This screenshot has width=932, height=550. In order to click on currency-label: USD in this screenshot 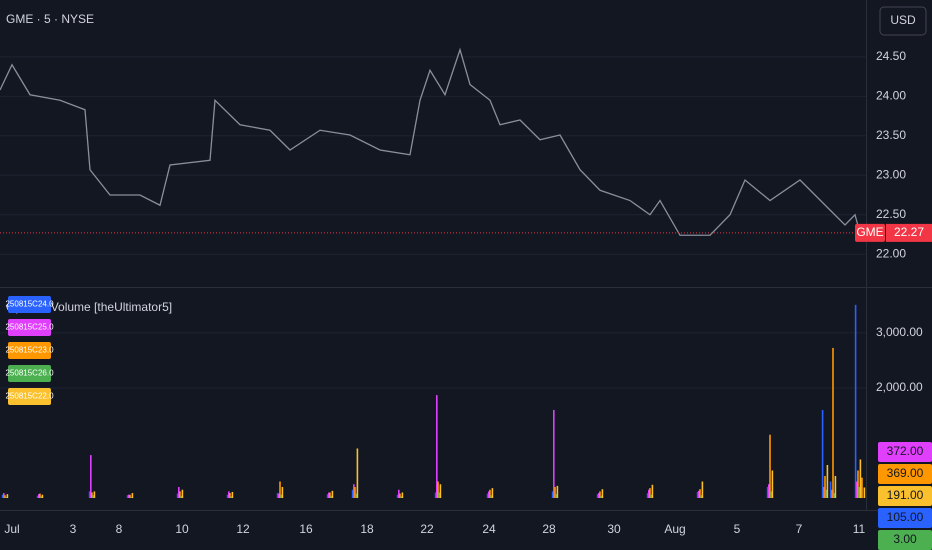, I will do `click(903, 20)`.